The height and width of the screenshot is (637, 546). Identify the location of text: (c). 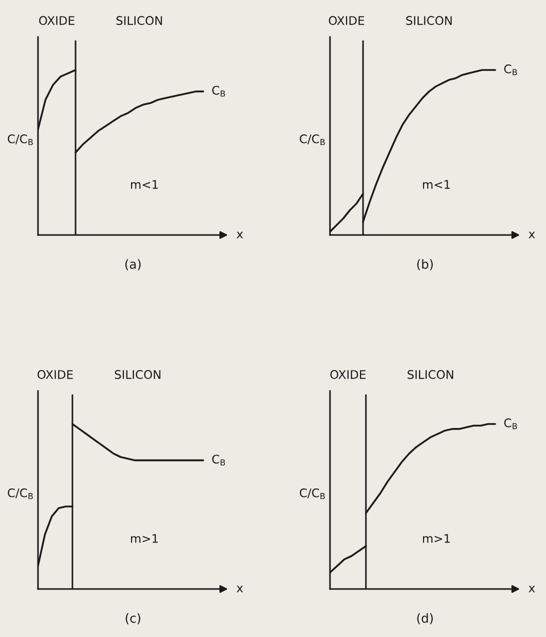
(133, 618).